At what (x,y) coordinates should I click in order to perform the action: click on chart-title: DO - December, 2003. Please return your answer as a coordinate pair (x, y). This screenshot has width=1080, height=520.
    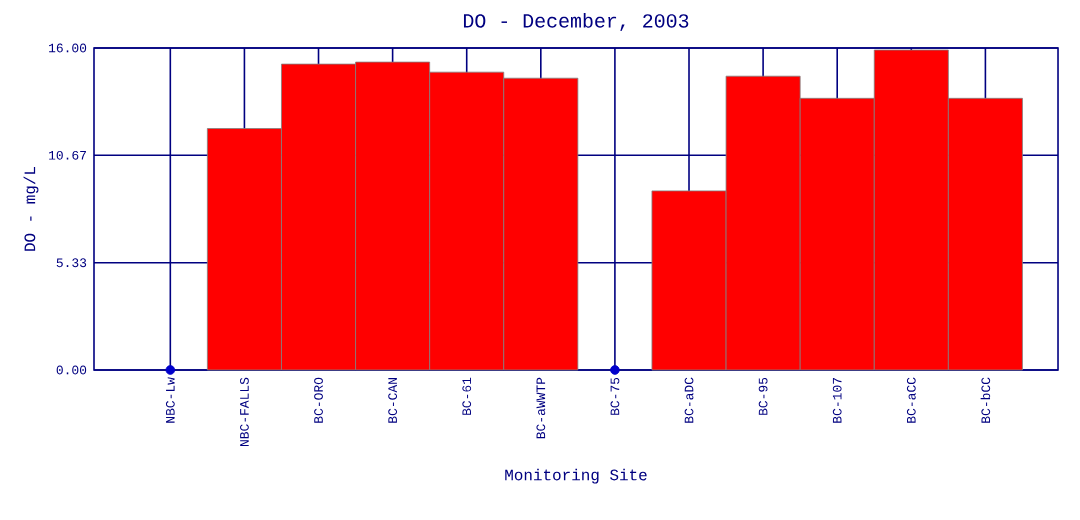
    Looking at the image, I should click on (576, 22).